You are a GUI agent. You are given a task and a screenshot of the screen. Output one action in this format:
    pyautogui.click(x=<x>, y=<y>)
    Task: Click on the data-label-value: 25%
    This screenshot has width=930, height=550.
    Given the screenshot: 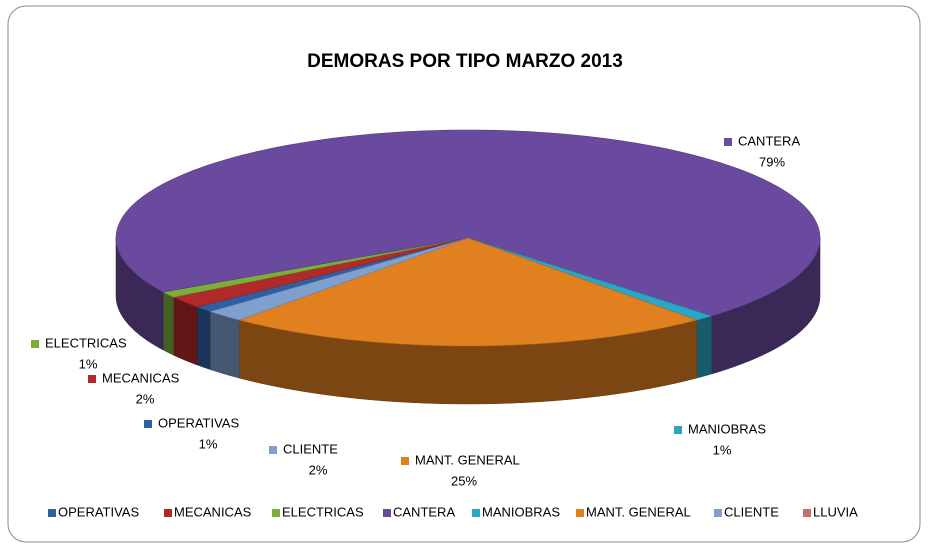 What is the action you would take?
    pyautogui.click(x=464, y=480)
    